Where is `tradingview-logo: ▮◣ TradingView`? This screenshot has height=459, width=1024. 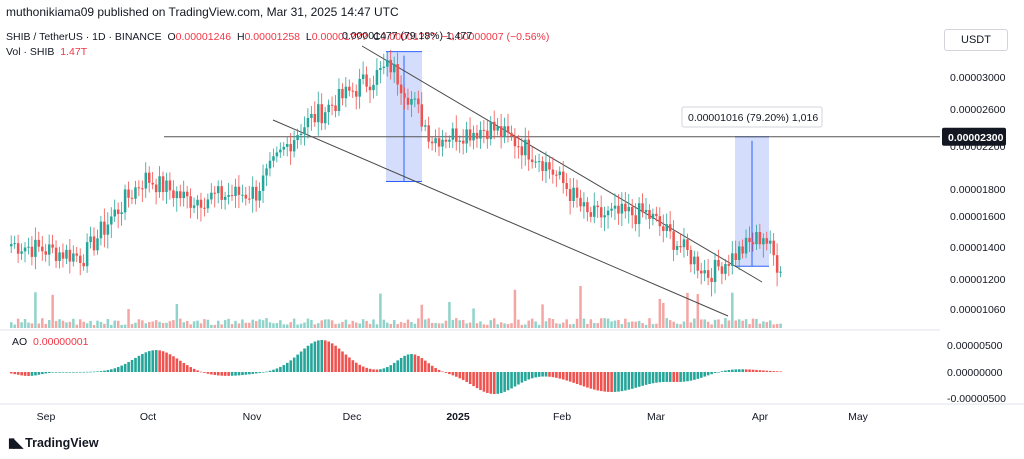
tradingview-logo: ▮◣ TradingView is located at coordinates (53, 443).